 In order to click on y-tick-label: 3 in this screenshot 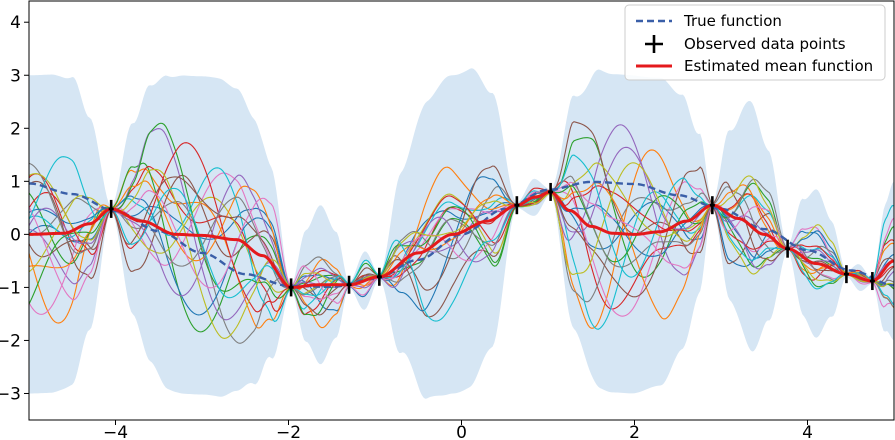, I will do `click(15, 76)`.